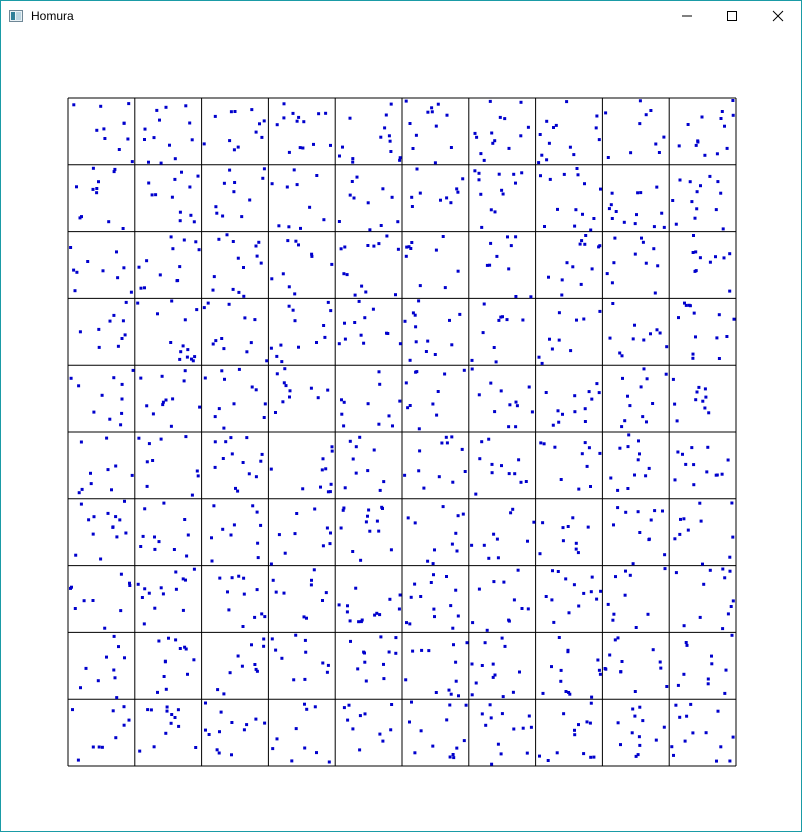 This screenshot has height=832, width=802. I want to click on title-bar: Homura, so click(401, 16).